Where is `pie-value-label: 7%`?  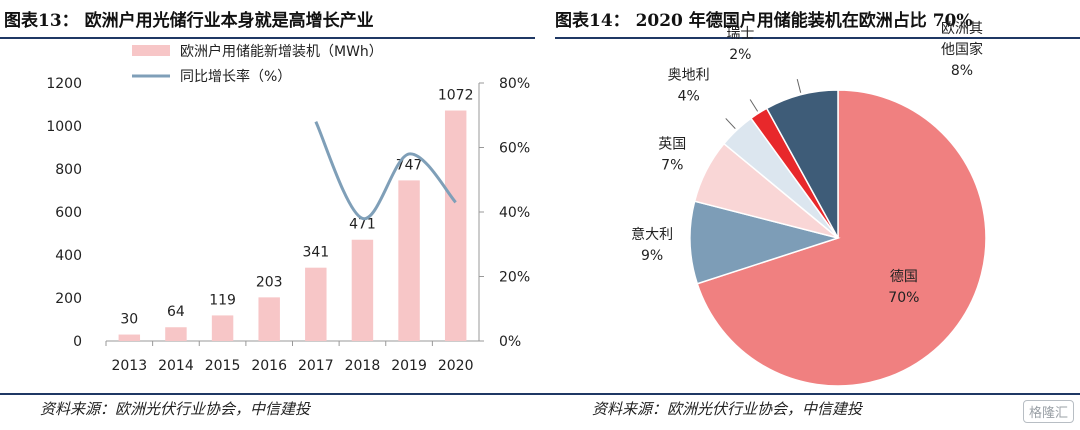 pie-value-label: 7% is located at coordinates (672, 166).